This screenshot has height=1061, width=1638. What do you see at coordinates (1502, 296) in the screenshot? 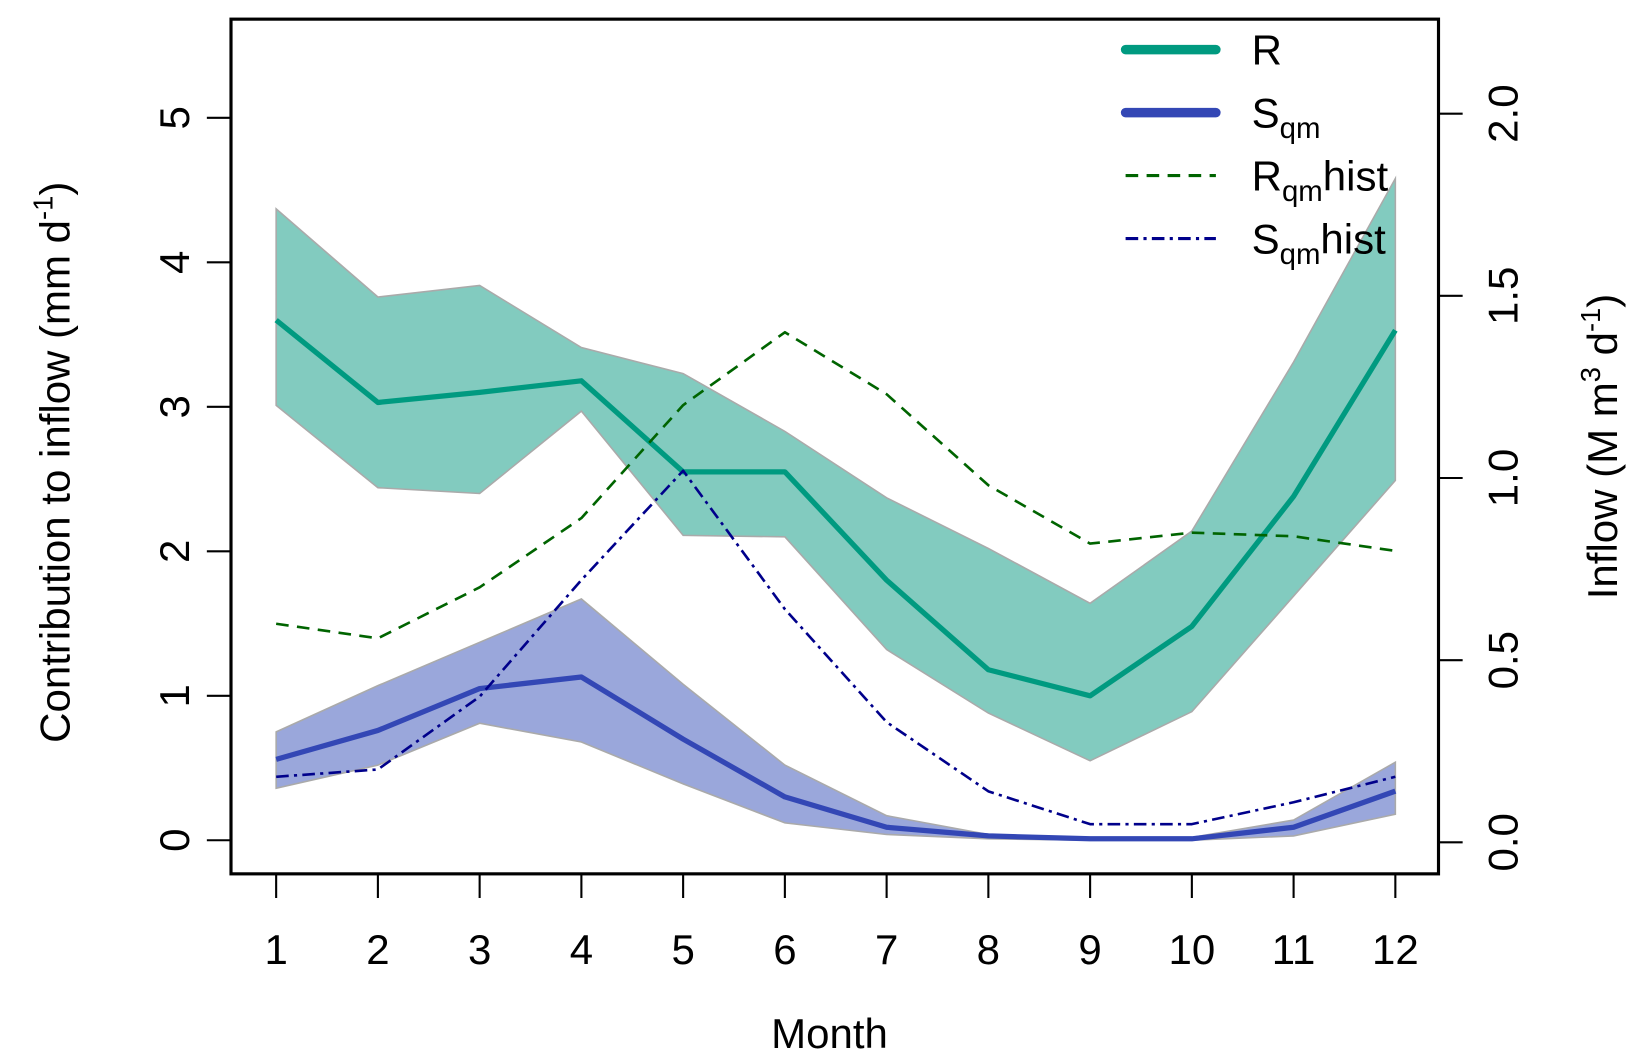
I see `y-right-tick-label: 1.5` at bounding box center [1502, 296].